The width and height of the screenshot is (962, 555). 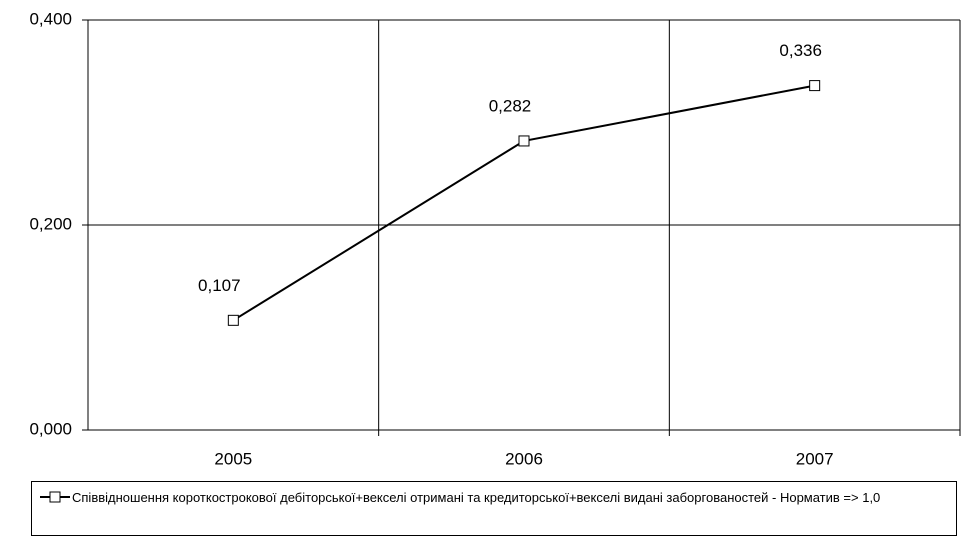 I want to click on data-label: 0,282, so click(x=510, y=105).